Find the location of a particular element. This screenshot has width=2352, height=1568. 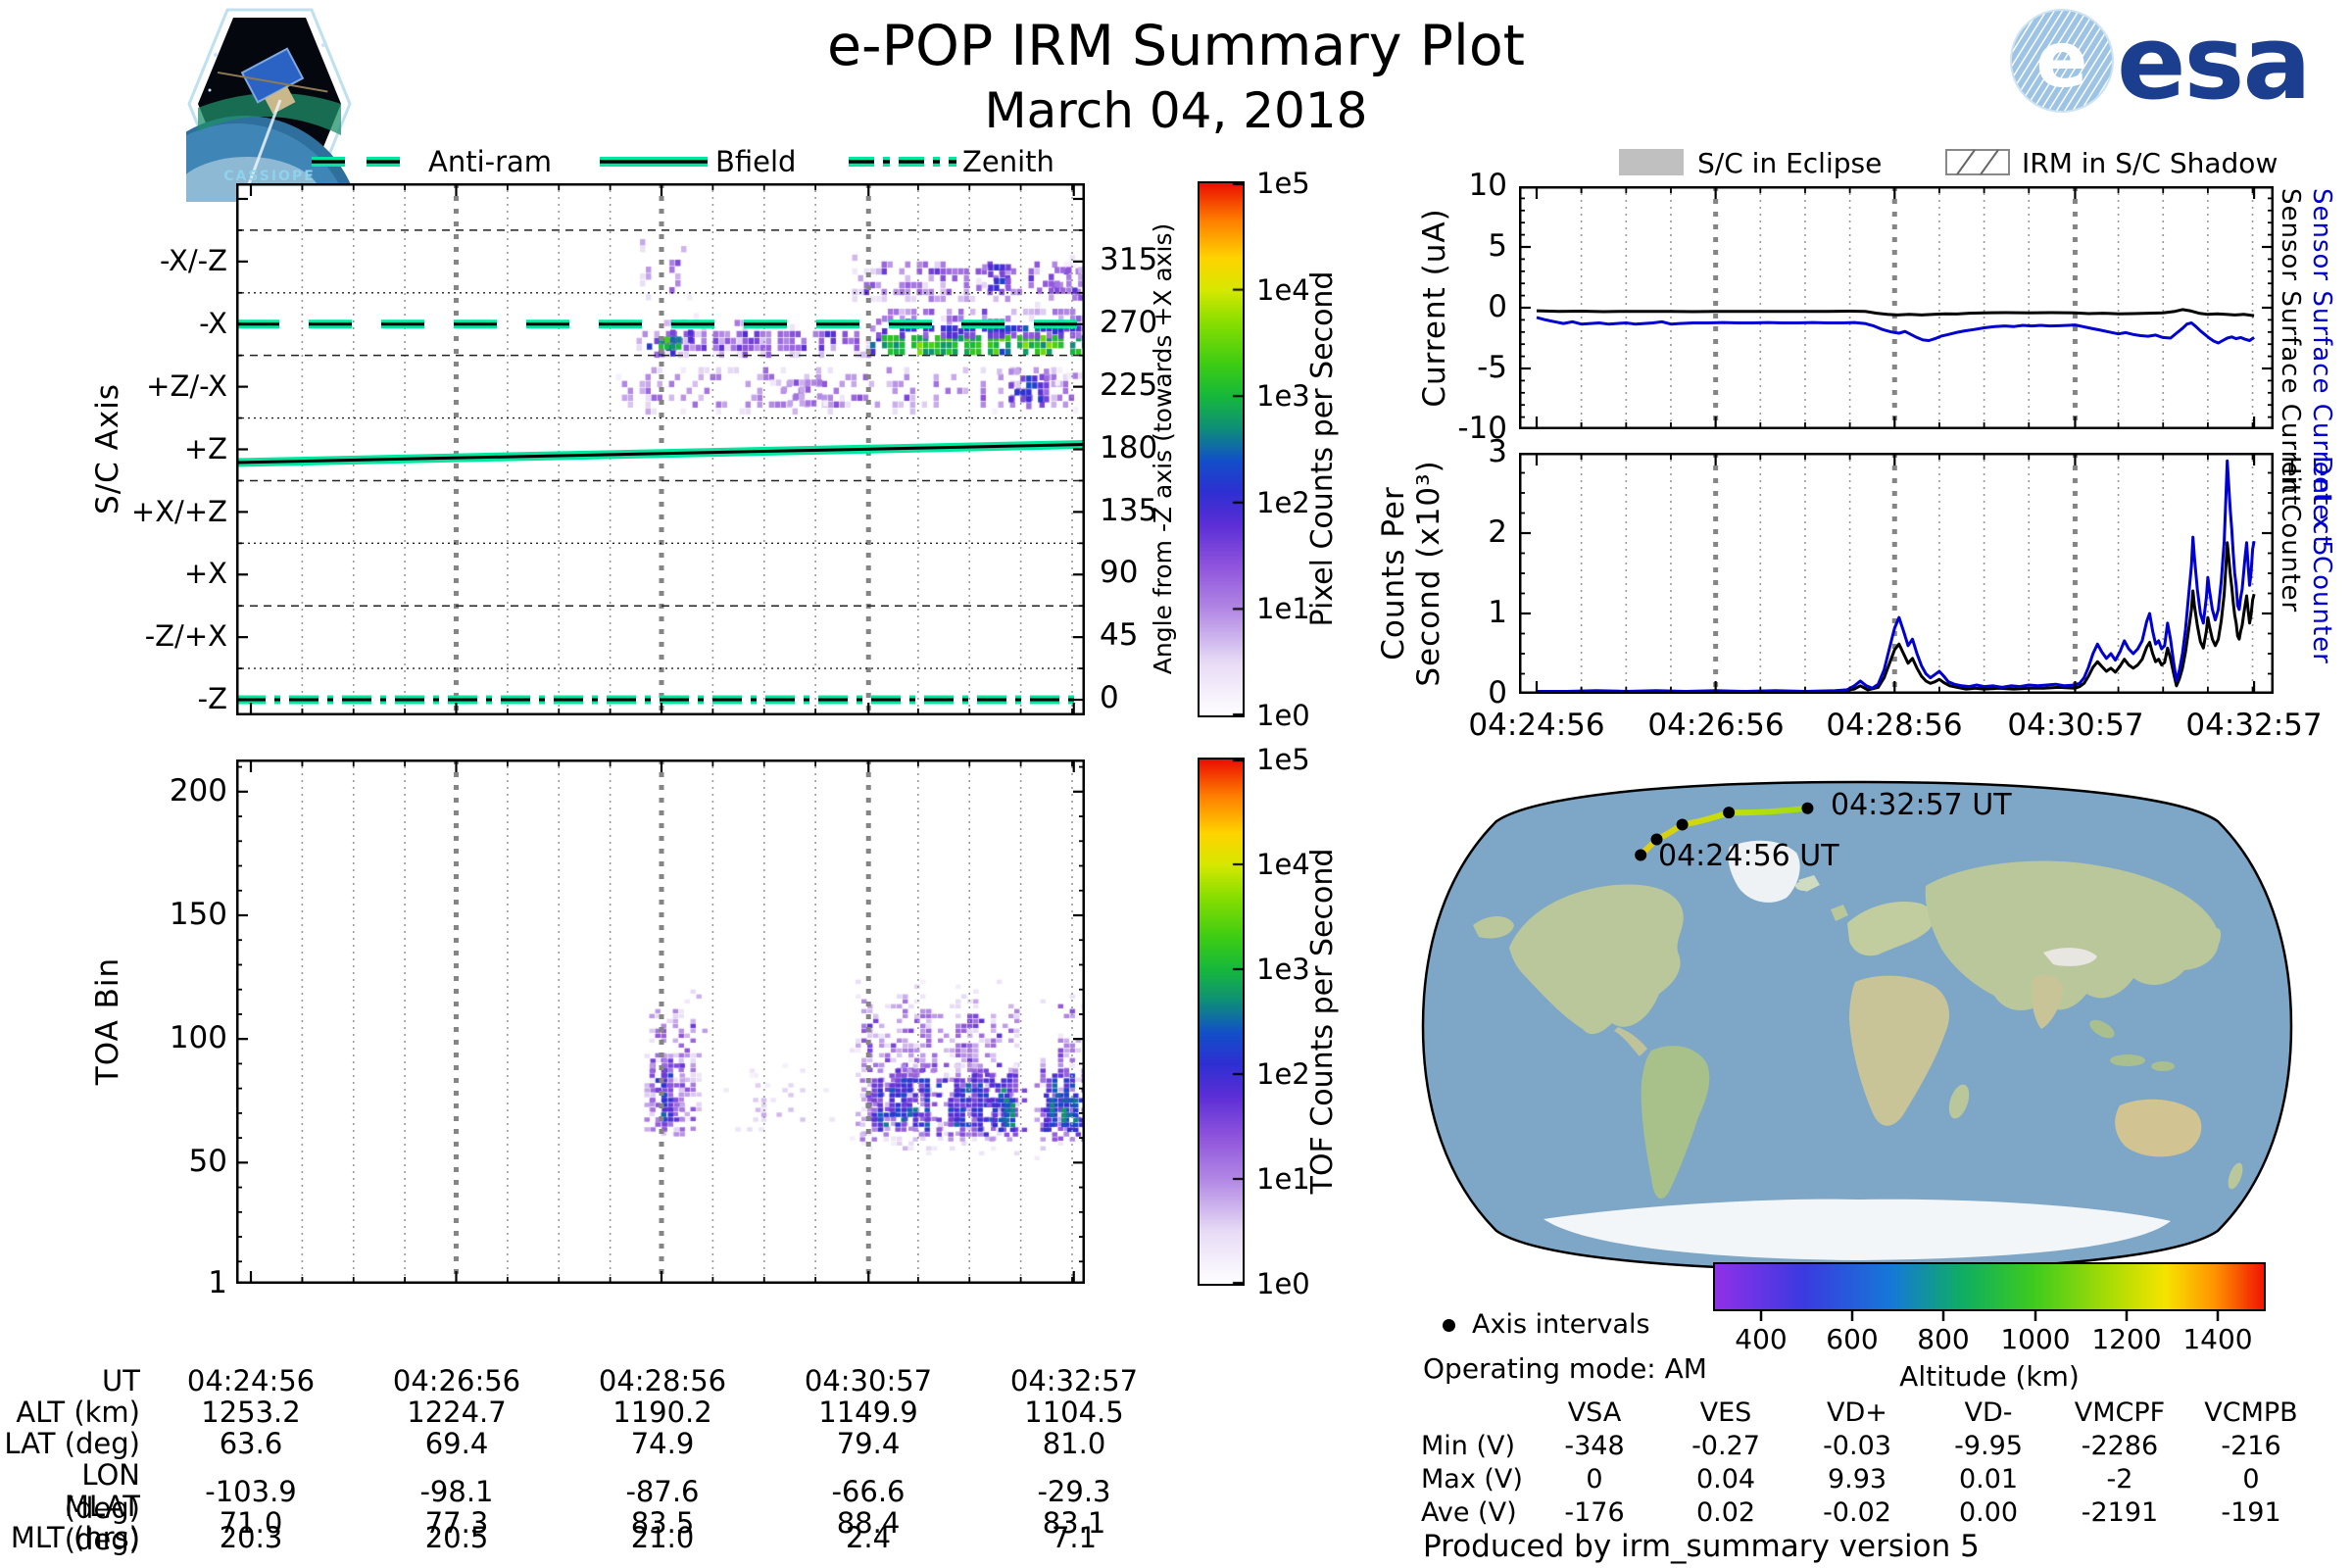

axis-interval-dot is located at coordinates (1807, 808).